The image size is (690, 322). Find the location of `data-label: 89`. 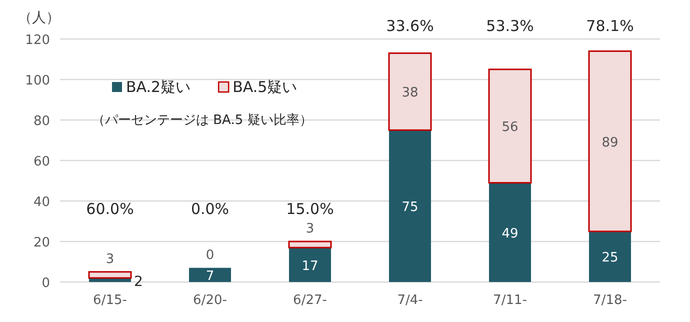

data-label: 89 is located at coordinates (610, 142).